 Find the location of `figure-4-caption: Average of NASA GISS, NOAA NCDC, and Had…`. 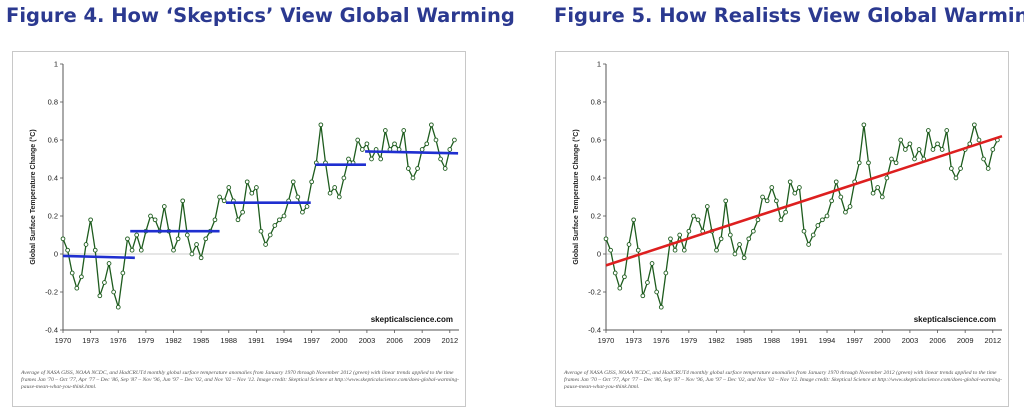

figure-4-caption: Average of NASA GISS, NOAA NCDC, and Had… is located at coordinates (240, 380).